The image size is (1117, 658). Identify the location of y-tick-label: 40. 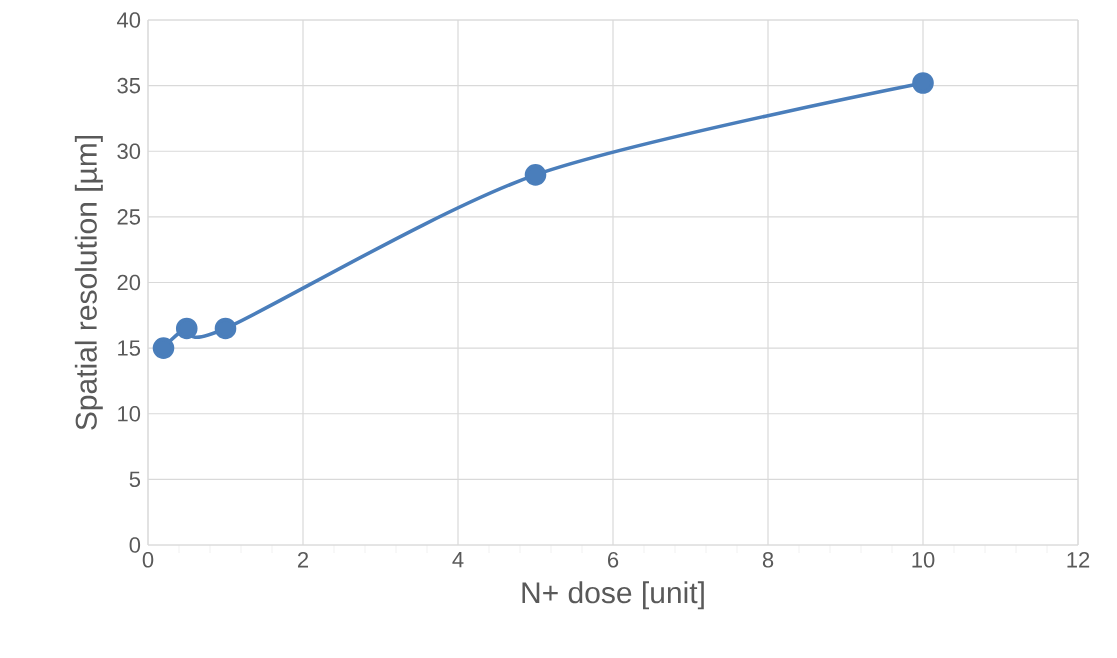
(128, 20).